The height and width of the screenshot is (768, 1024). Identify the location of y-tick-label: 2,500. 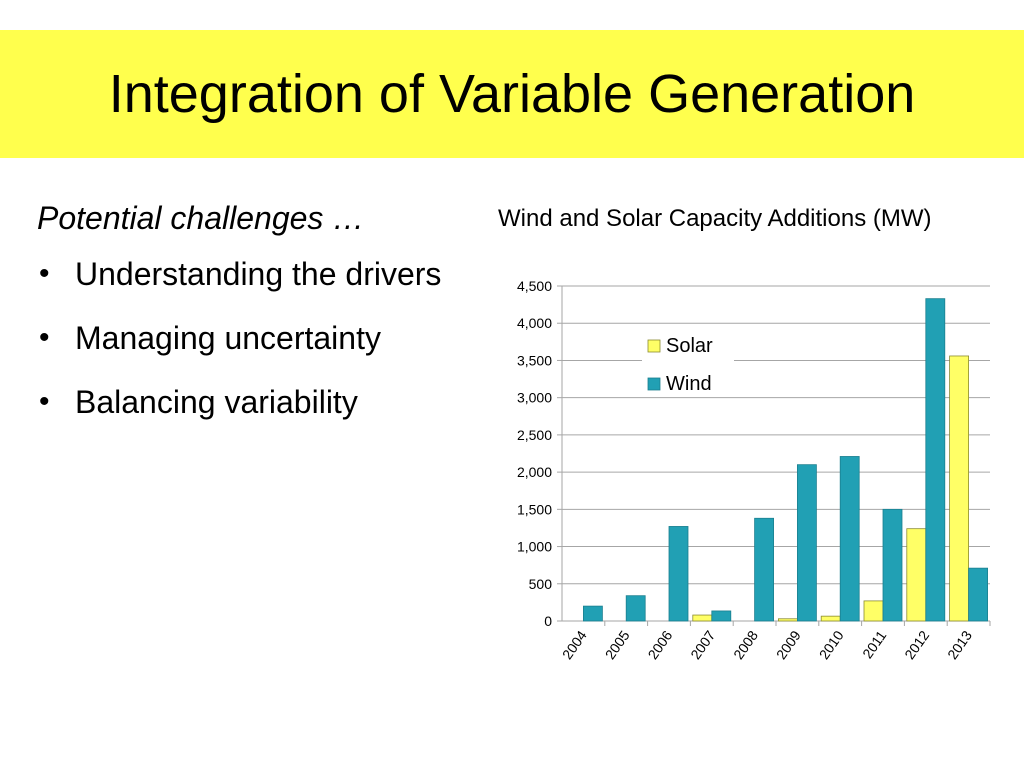
(534, 435).